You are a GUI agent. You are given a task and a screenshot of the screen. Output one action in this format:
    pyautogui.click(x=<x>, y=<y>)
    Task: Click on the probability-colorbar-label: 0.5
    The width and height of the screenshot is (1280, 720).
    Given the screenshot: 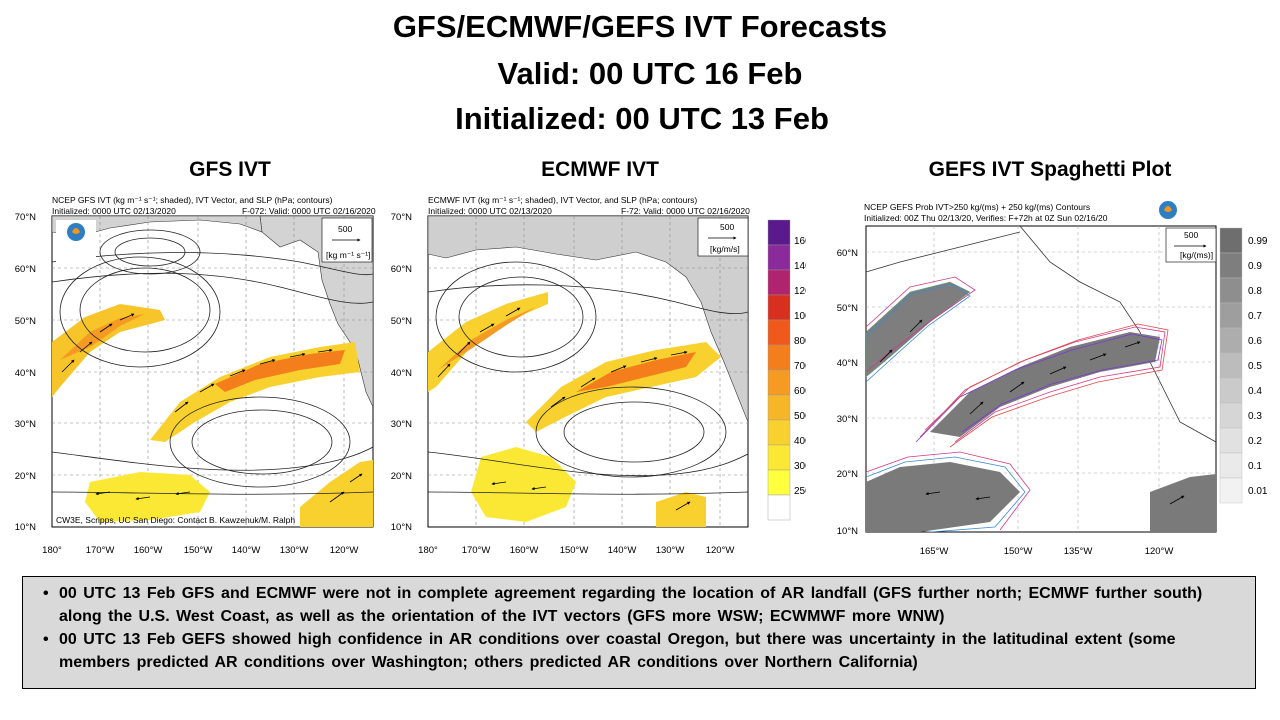 What is the action you would take?
    pyautogui.click(x=1255, y=366)
    